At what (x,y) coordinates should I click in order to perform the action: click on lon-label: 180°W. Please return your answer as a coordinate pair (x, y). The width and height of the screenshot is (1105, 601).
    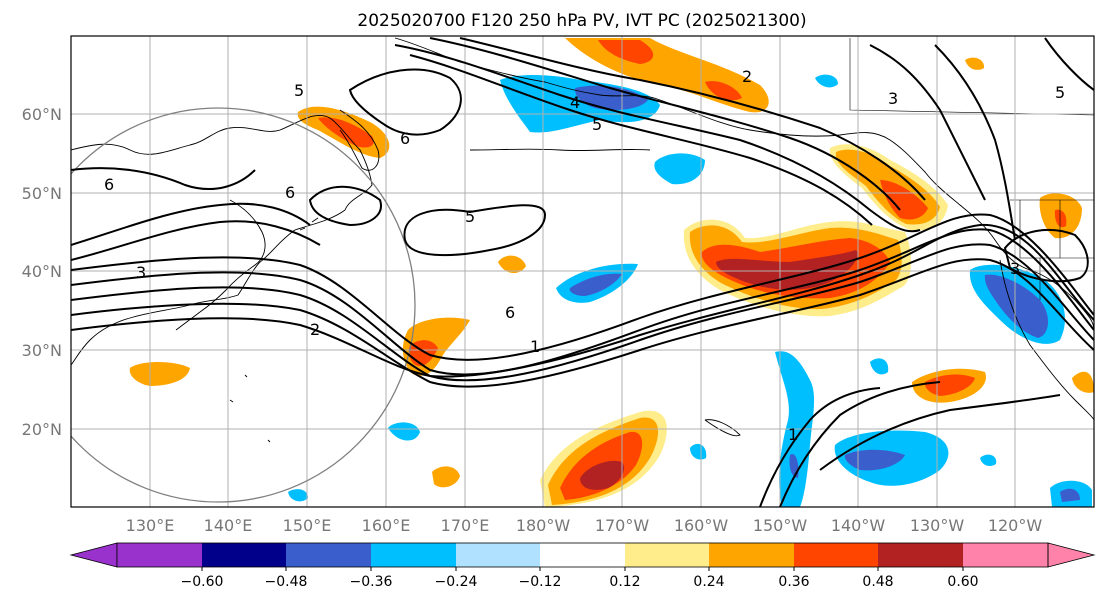
    Looking at the image, I should click on (543, 525).